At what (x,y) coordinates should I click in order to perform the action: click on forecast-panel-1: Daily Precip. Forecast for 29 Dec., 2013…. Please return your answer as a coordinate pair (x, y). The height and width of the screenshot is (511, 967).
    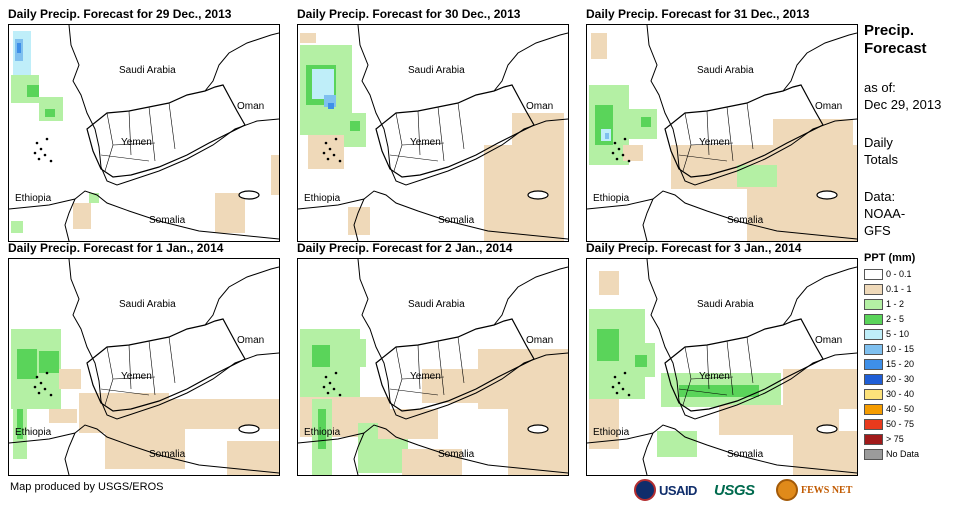
    Looking at the image, I should click on (144, 126).